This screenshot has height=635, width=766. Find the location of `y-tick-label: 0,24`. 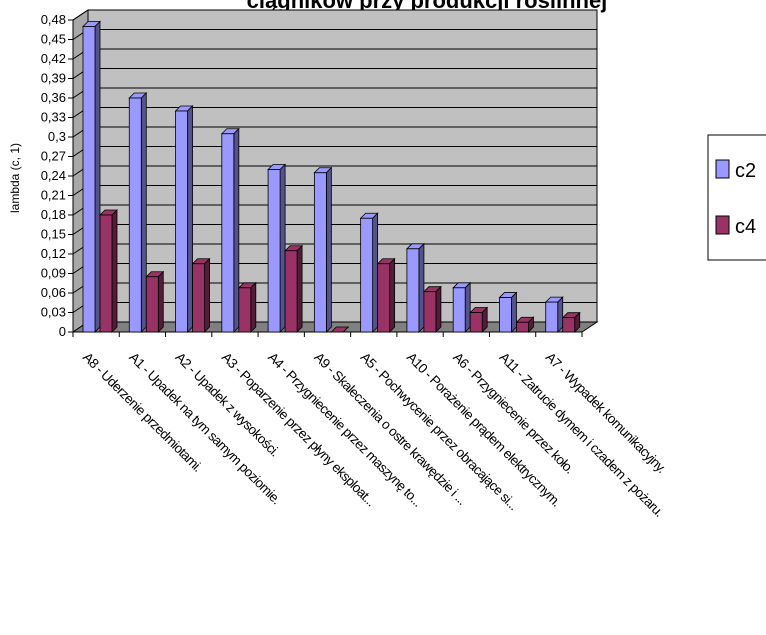

y-tick-label: 0,24 is located at coordinates (53, 175).